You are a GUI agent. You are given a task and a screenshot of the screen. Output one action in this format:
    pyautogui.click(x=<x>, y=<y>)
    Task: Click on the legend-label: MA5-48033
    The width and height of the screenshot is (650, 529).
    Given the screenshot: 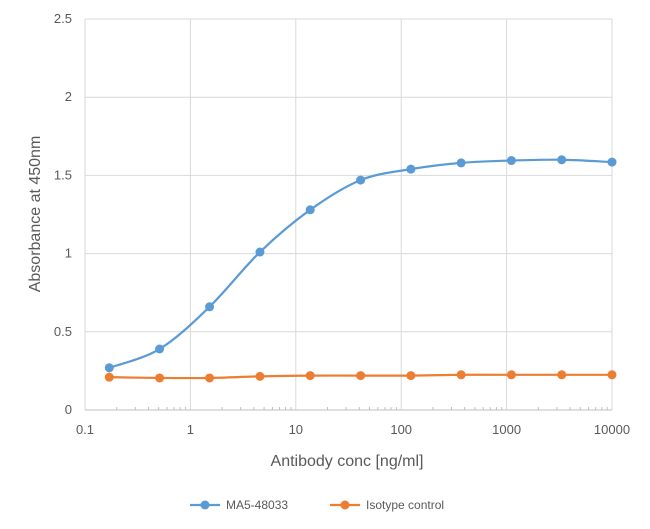 What is the action you would take?
    pyautogui.click(x=257, y=505)
    